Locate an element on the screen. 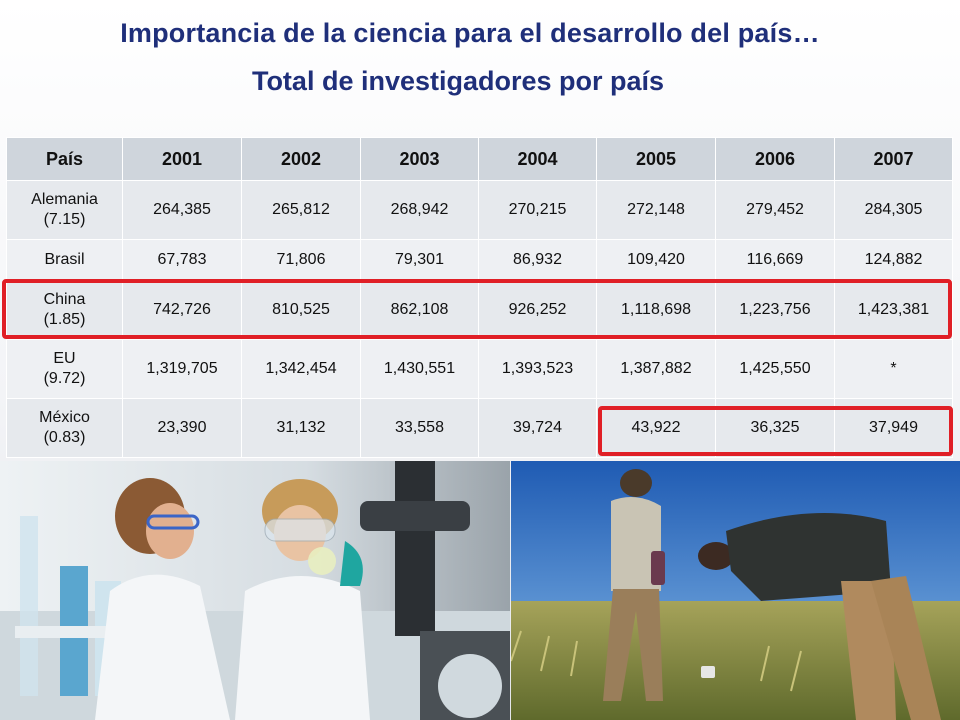  column-header: País is located at coordinates (64, 159).